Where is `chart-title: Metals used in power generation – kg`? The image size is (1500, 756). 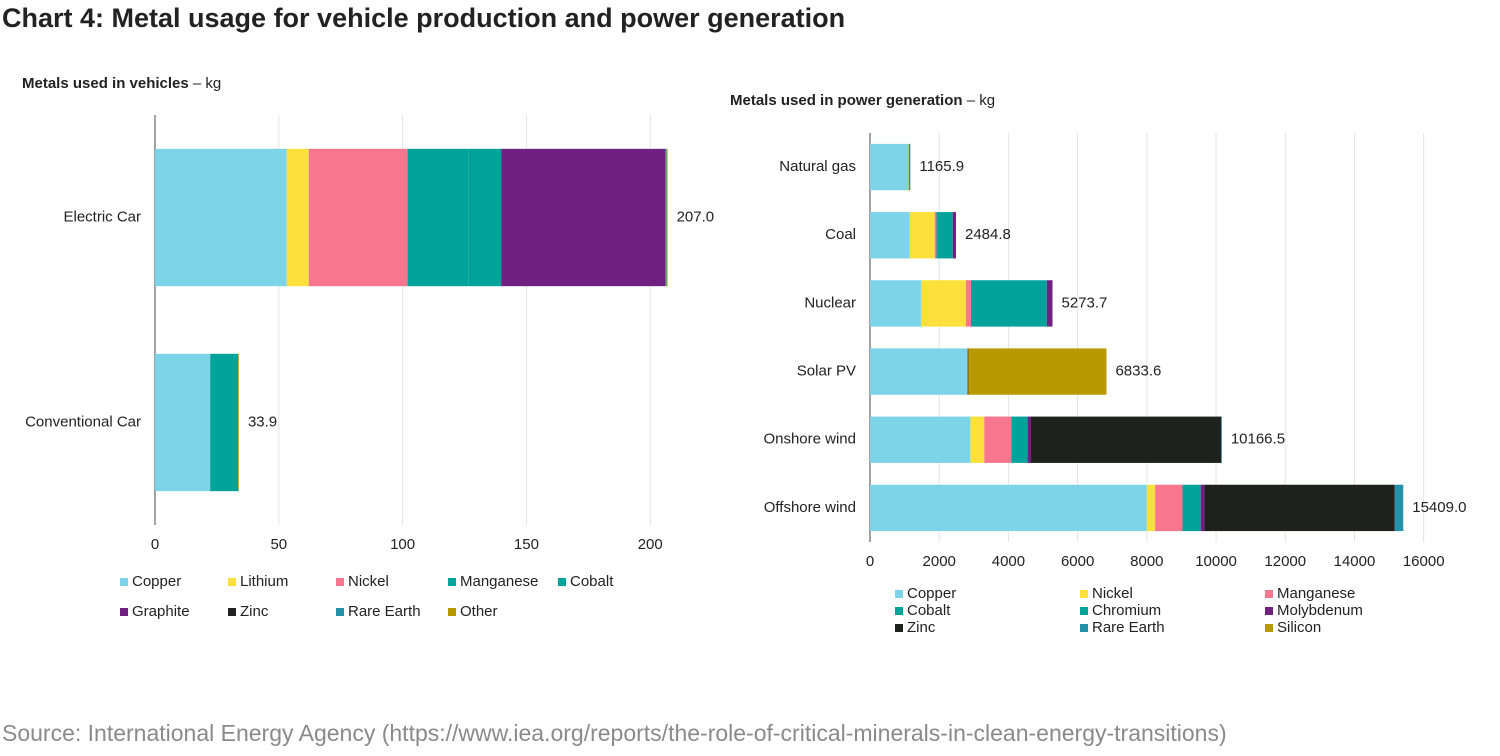
chart-title: Metals used in power generation – kg is located at coordinates (862, 100).